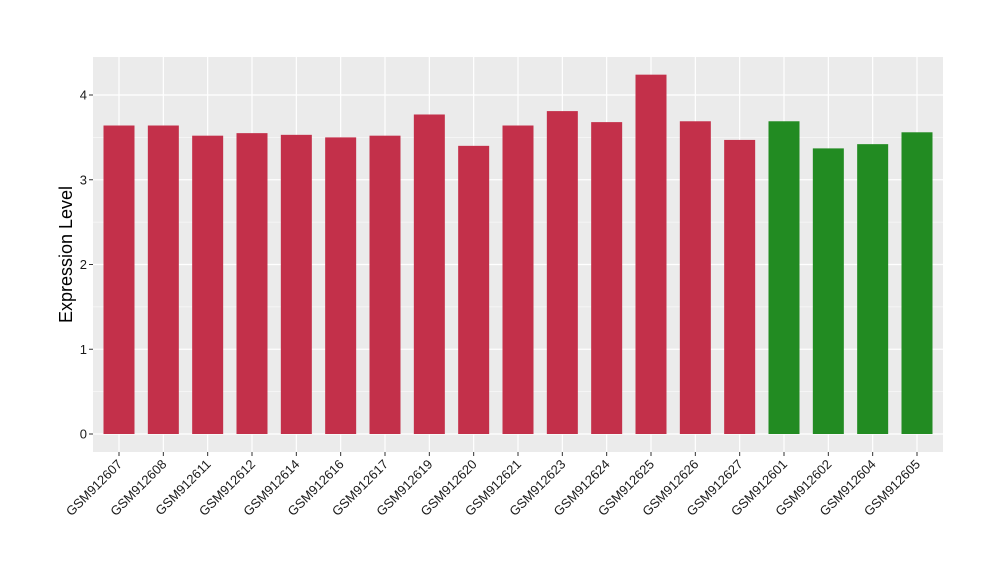 This screenshot has width=1000, height=585. I want to click on bar-GSM912612, so click(252, 283).